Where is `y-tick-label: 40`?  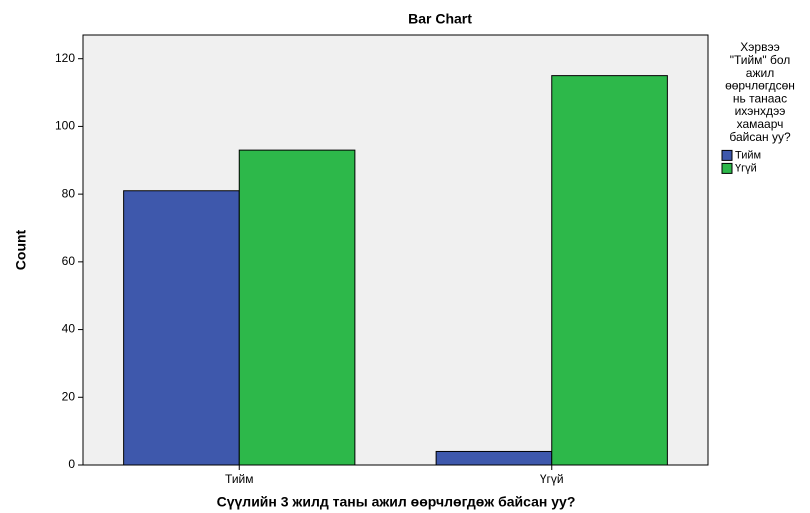
y-tick-label: 40 is located at coordinates (69, 329).